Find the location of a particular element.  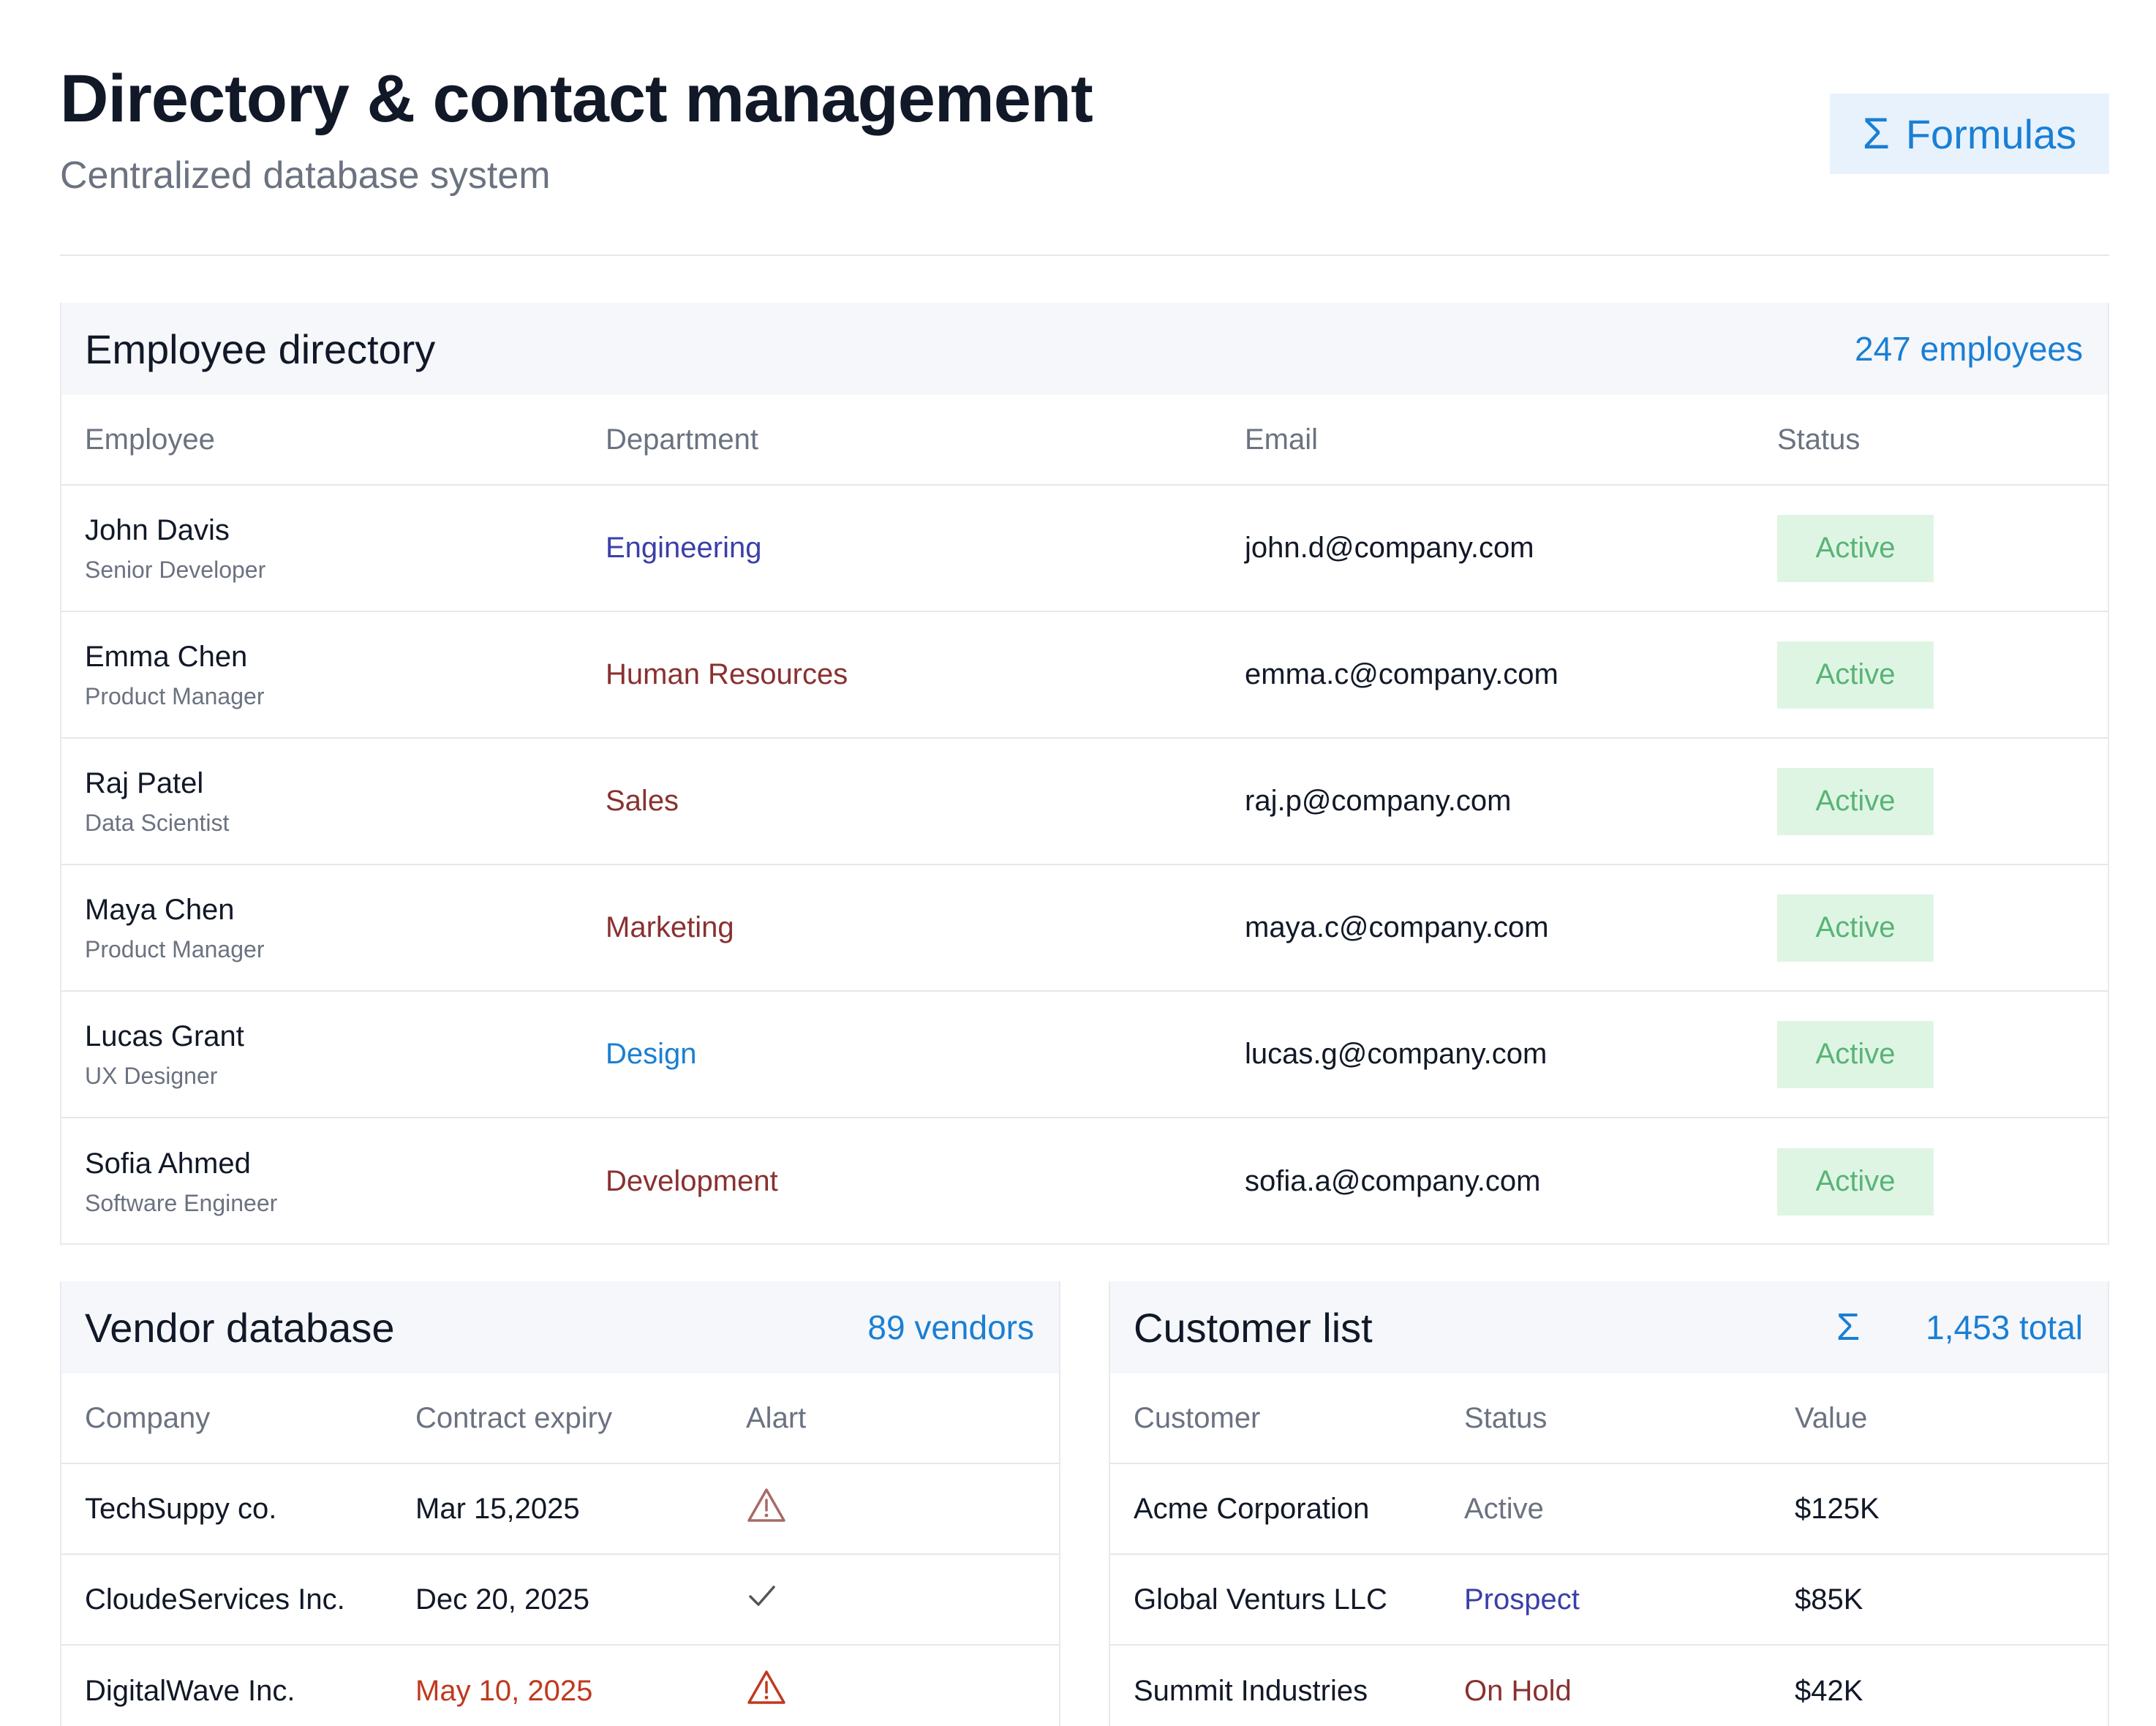

email-link: john.d@company.com is located at coordinates (1389, 548).